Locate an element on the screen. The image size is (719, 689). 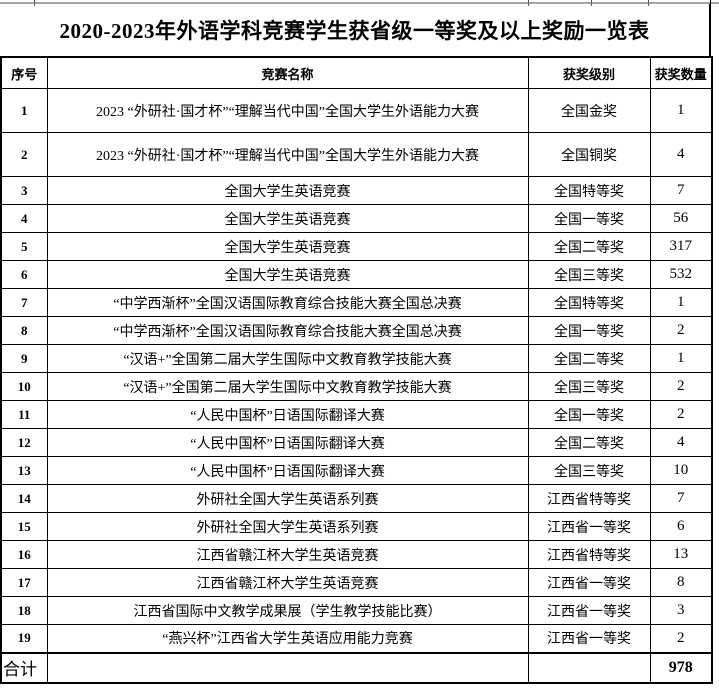
header-competition-name: 竞赛名称 is located at coordinates (287, 72).